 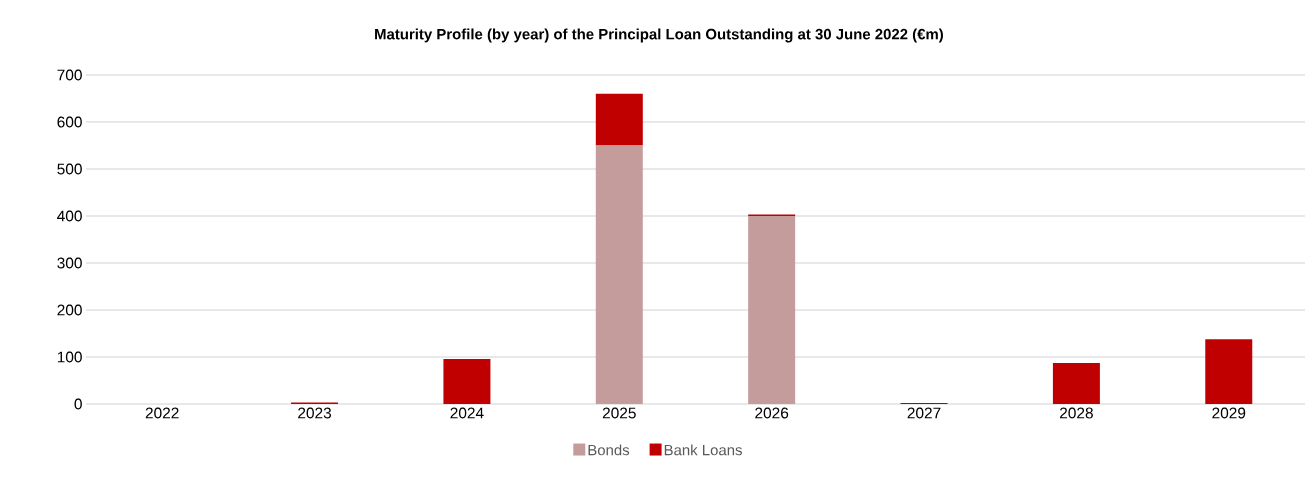 I want to click on x-tick-label: 2027, so click(x=924, y=413).